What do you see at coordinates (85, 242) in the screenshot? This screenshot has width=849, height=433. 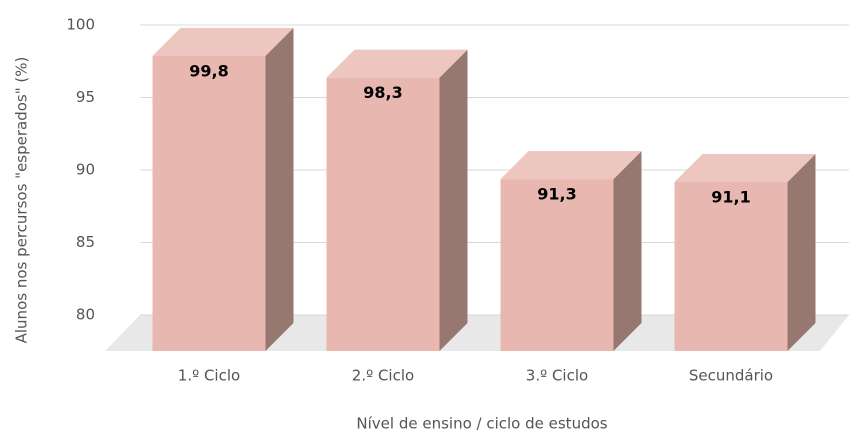 I see `y-tick-label: 85` at bounding box center [85, 242].